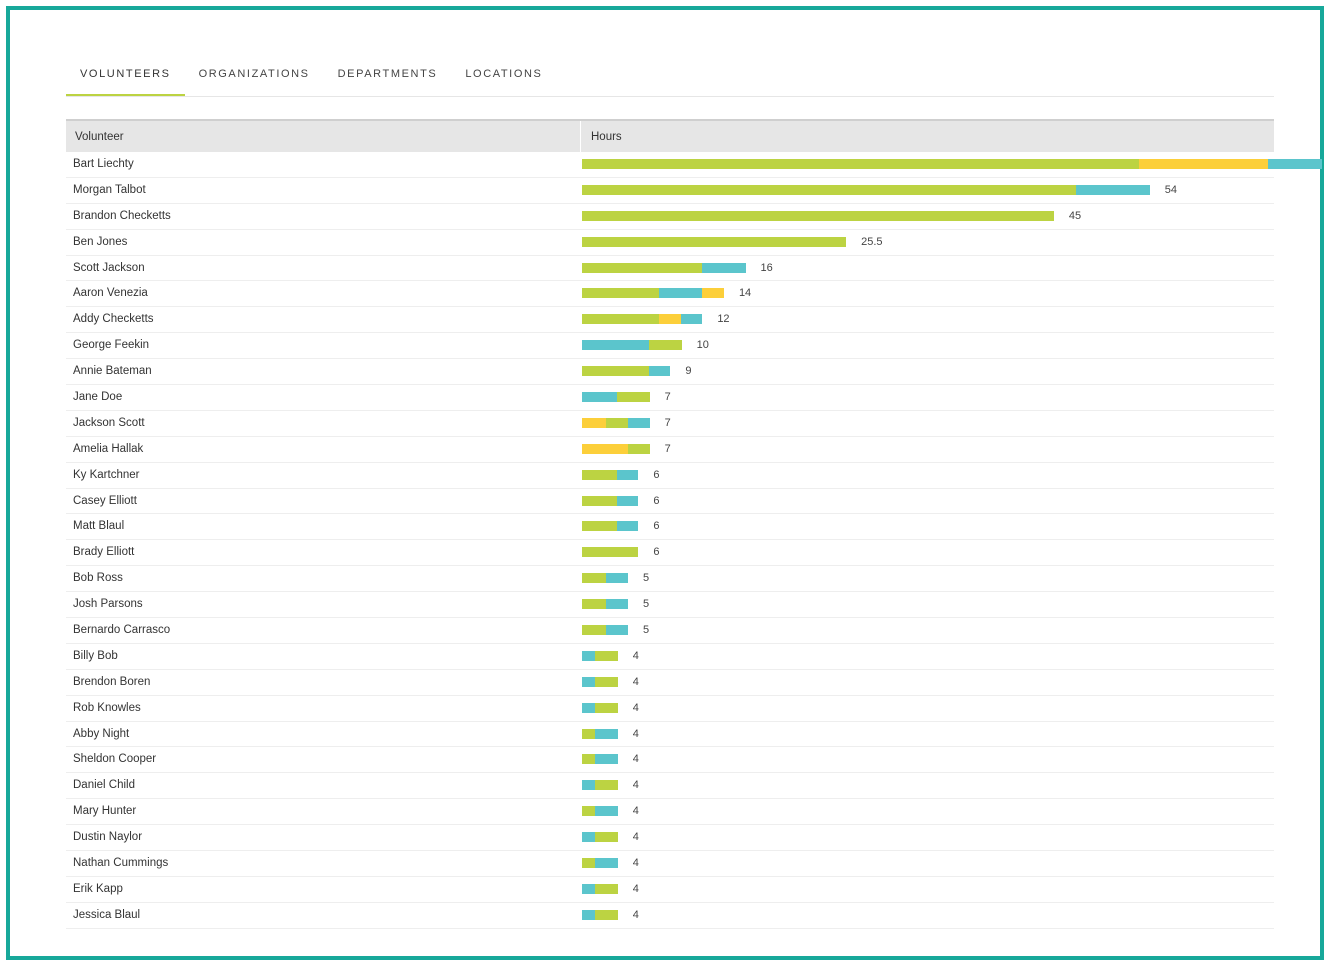 This screenshot has width=1334, height=970. Describe the element at coordinates (766, 267) in the screenshot. I see `hours-value: 16` at that location.